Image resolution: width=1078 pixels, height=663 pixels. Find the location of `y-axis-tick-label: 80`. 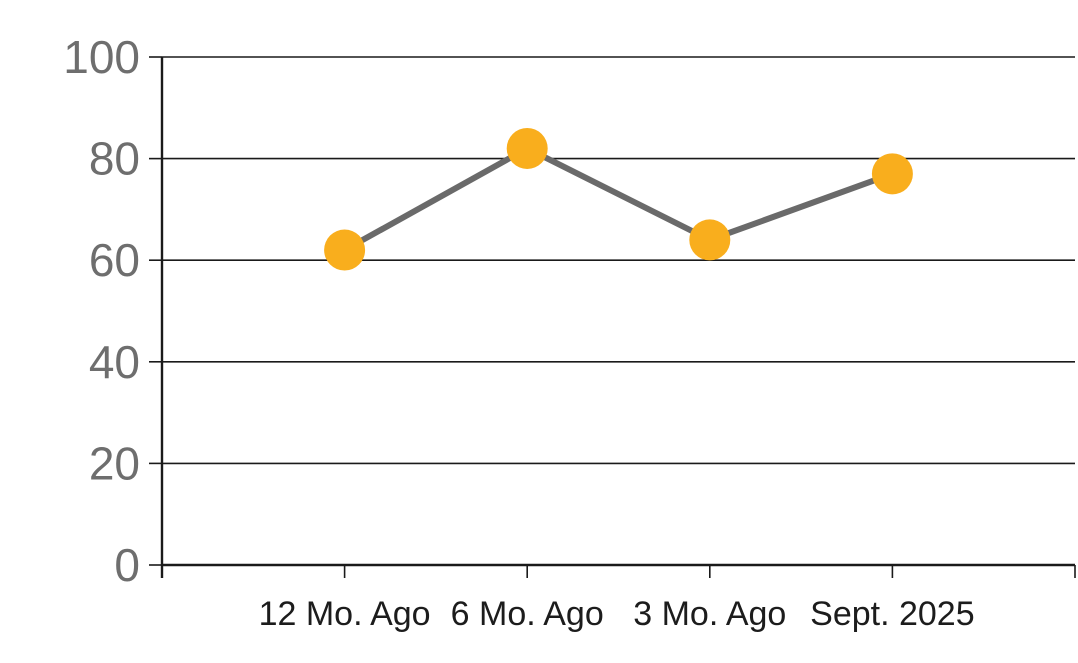

y-axis-tick-label: 80 is located at coordinates (114, 159).